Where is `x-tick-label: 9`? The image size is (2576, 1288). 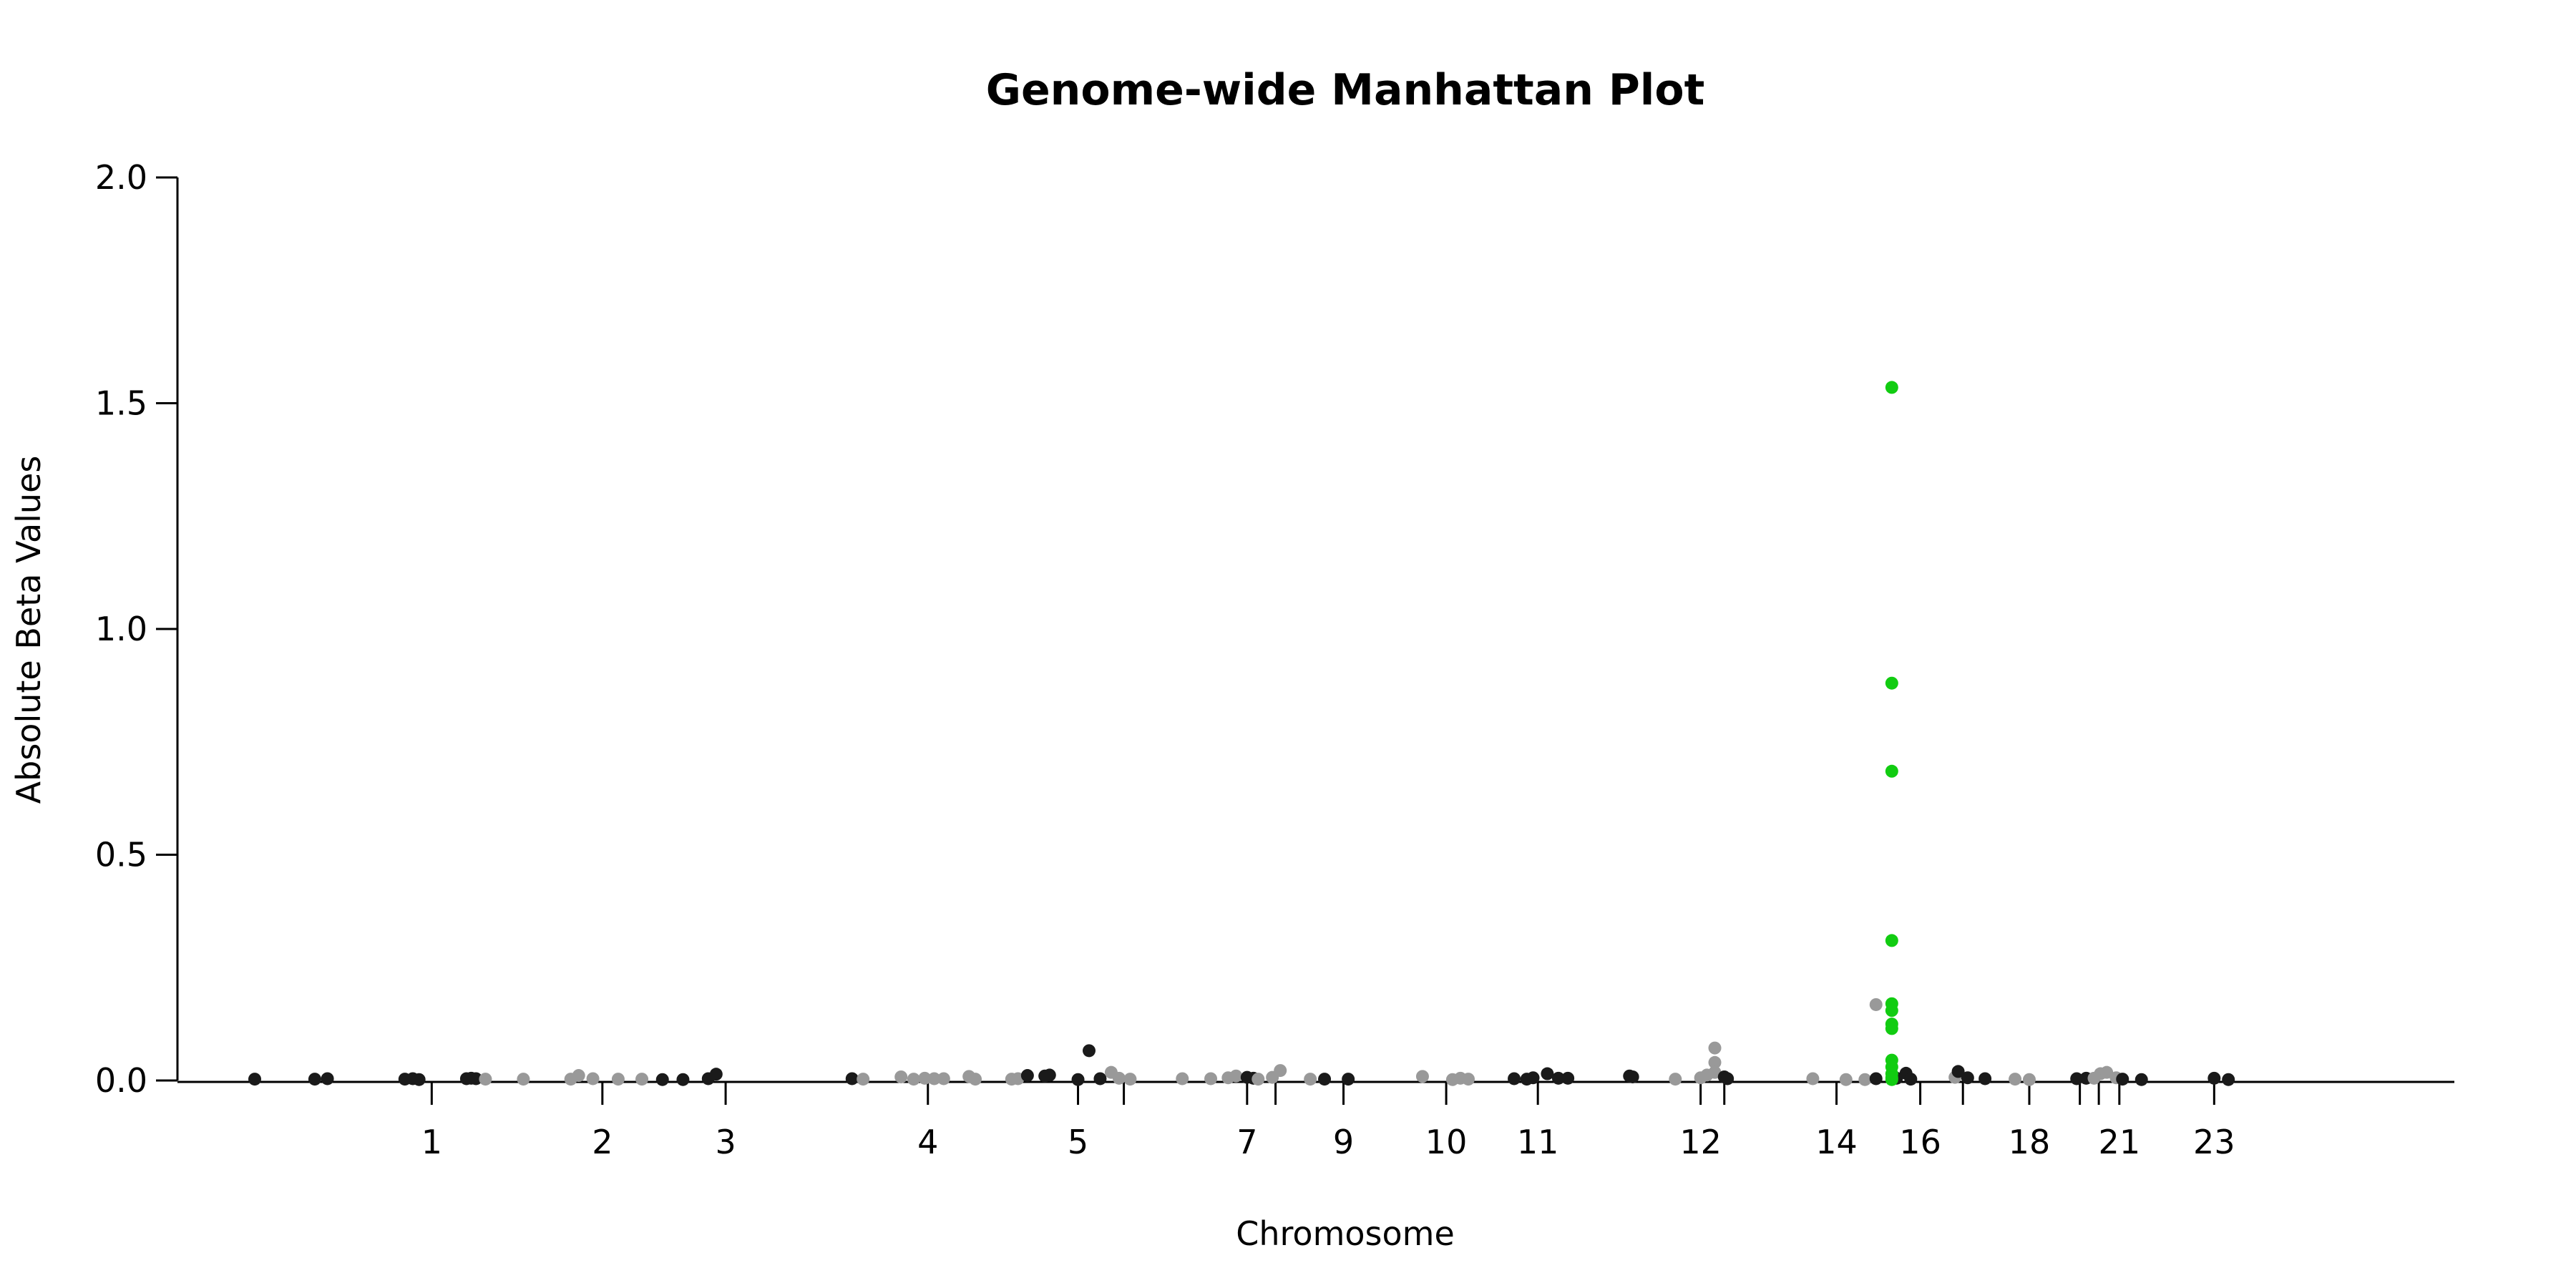
x-tick-label: 9 is located at coordinates (1343, 1142).